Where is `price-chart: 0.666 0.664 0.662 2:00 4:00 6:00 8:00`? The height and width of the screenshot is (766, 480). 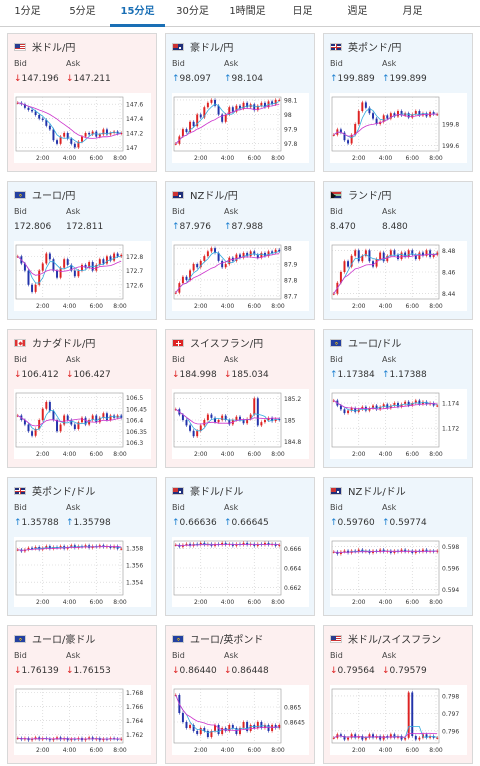 price-chart: 0.666 0.664 0.662 2:00 4:00 6:00 8:00 is located at coordinates (240, 572).